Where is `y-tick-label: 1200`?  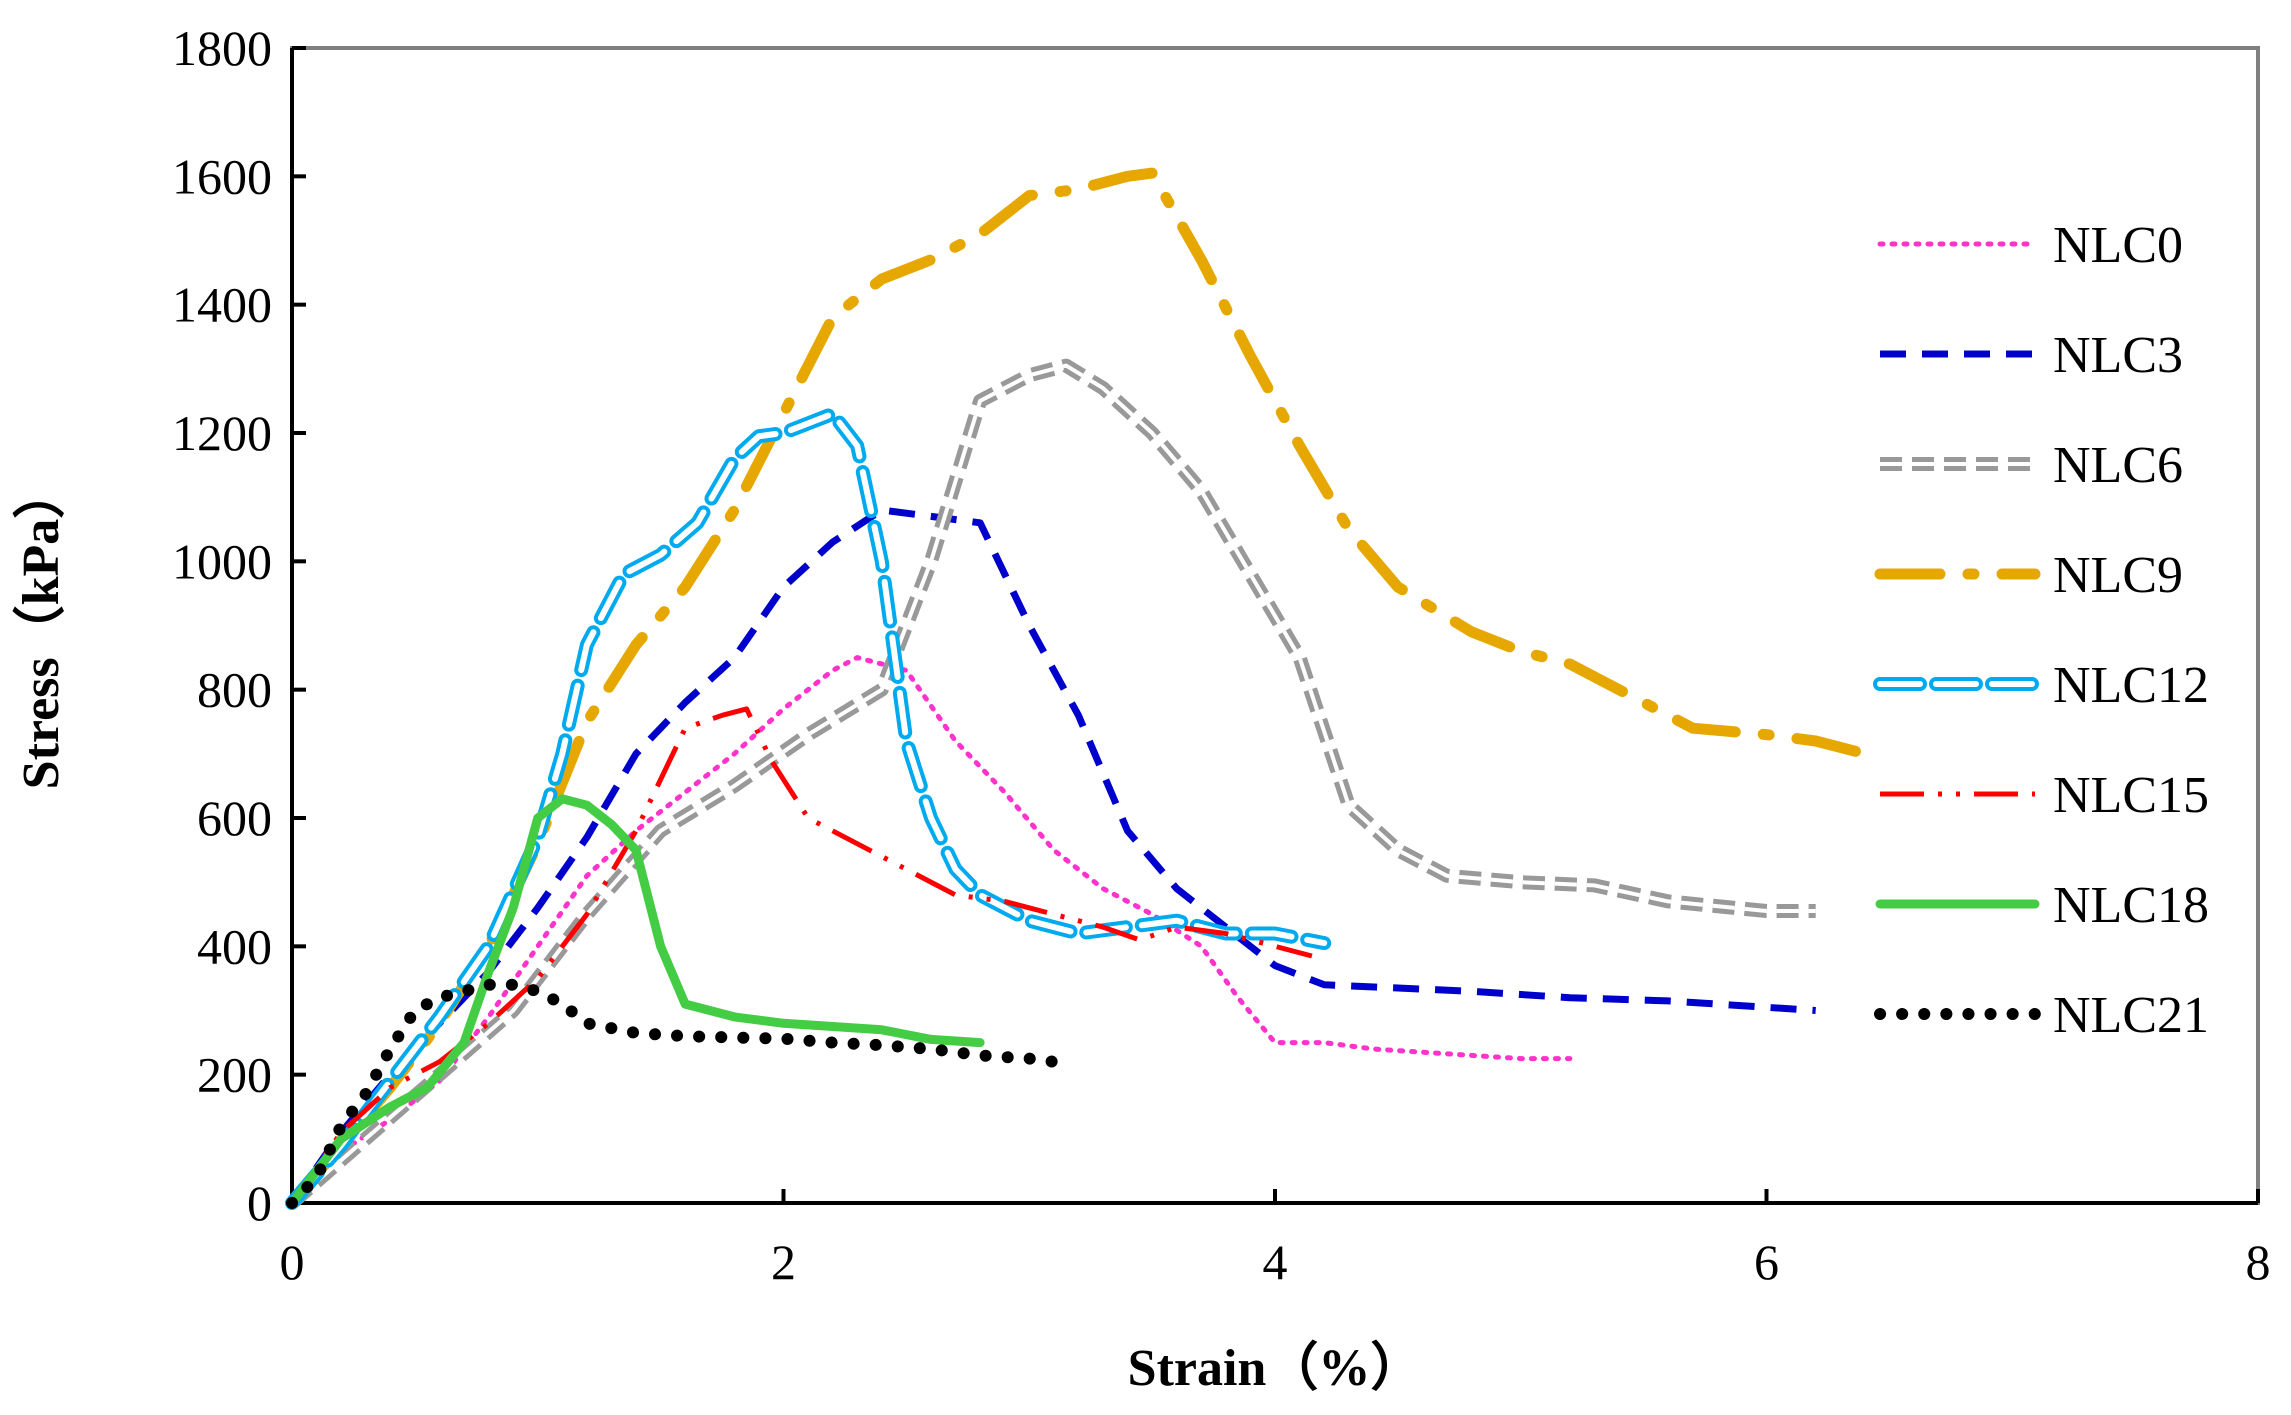
y-tick-label: 1200 is located at coordinates (222, 433).